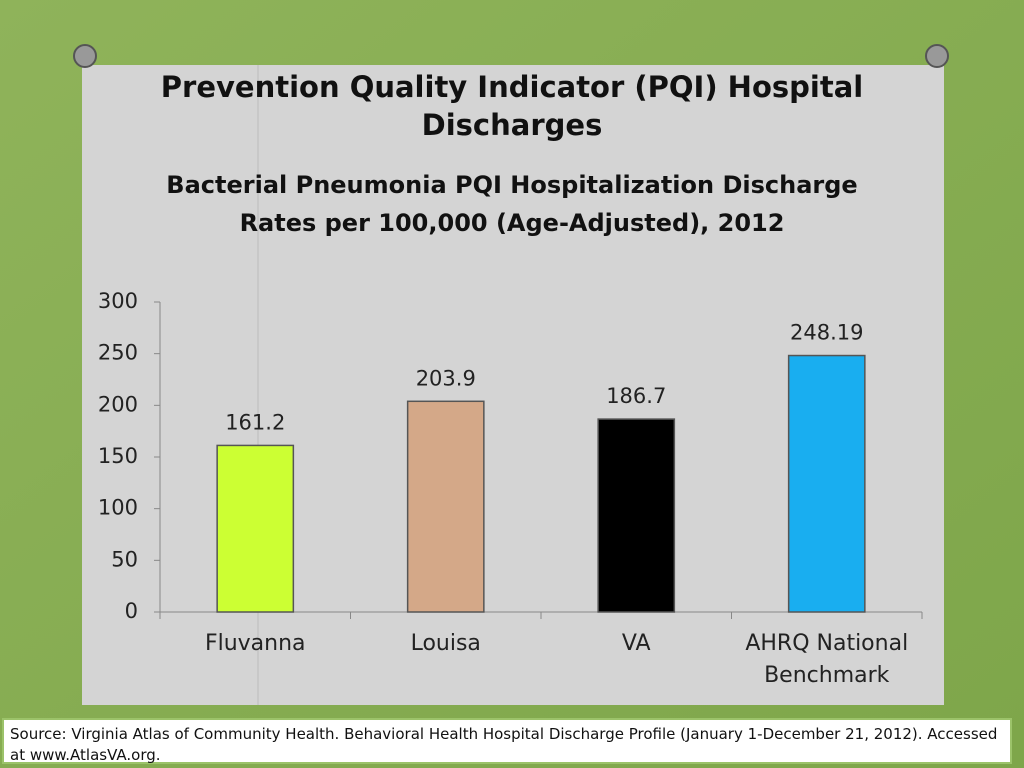 This screenshot has height=768, width=1024. What do you see at coordinates (636, 396) in the screenshot?
I see `value-label: 186.7` at bounding box center [636, 396].